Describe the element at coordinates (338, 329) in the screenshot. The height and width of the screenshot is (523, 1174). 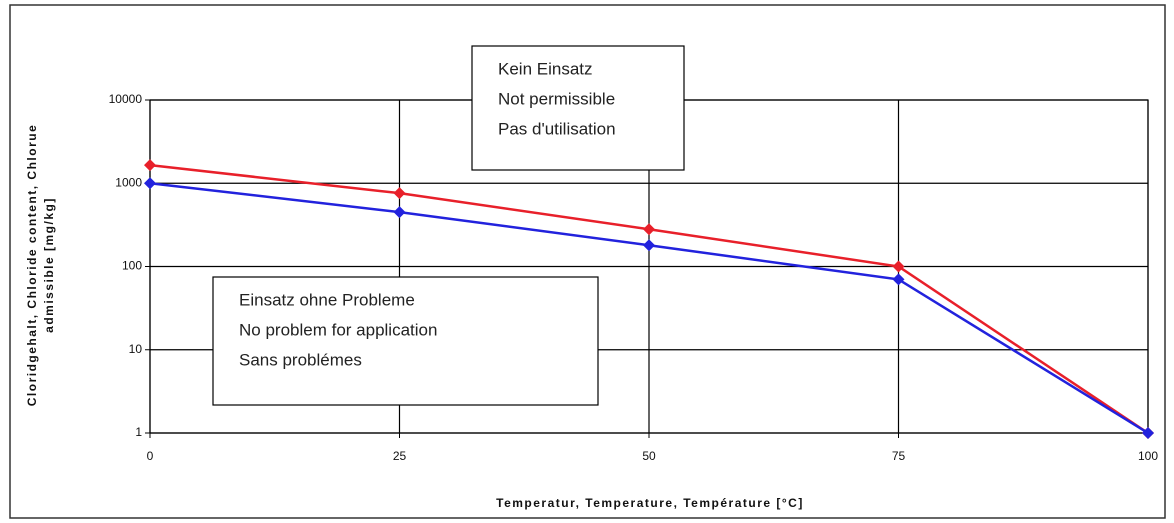
I see `annotation-text: No problem for application` at that location.